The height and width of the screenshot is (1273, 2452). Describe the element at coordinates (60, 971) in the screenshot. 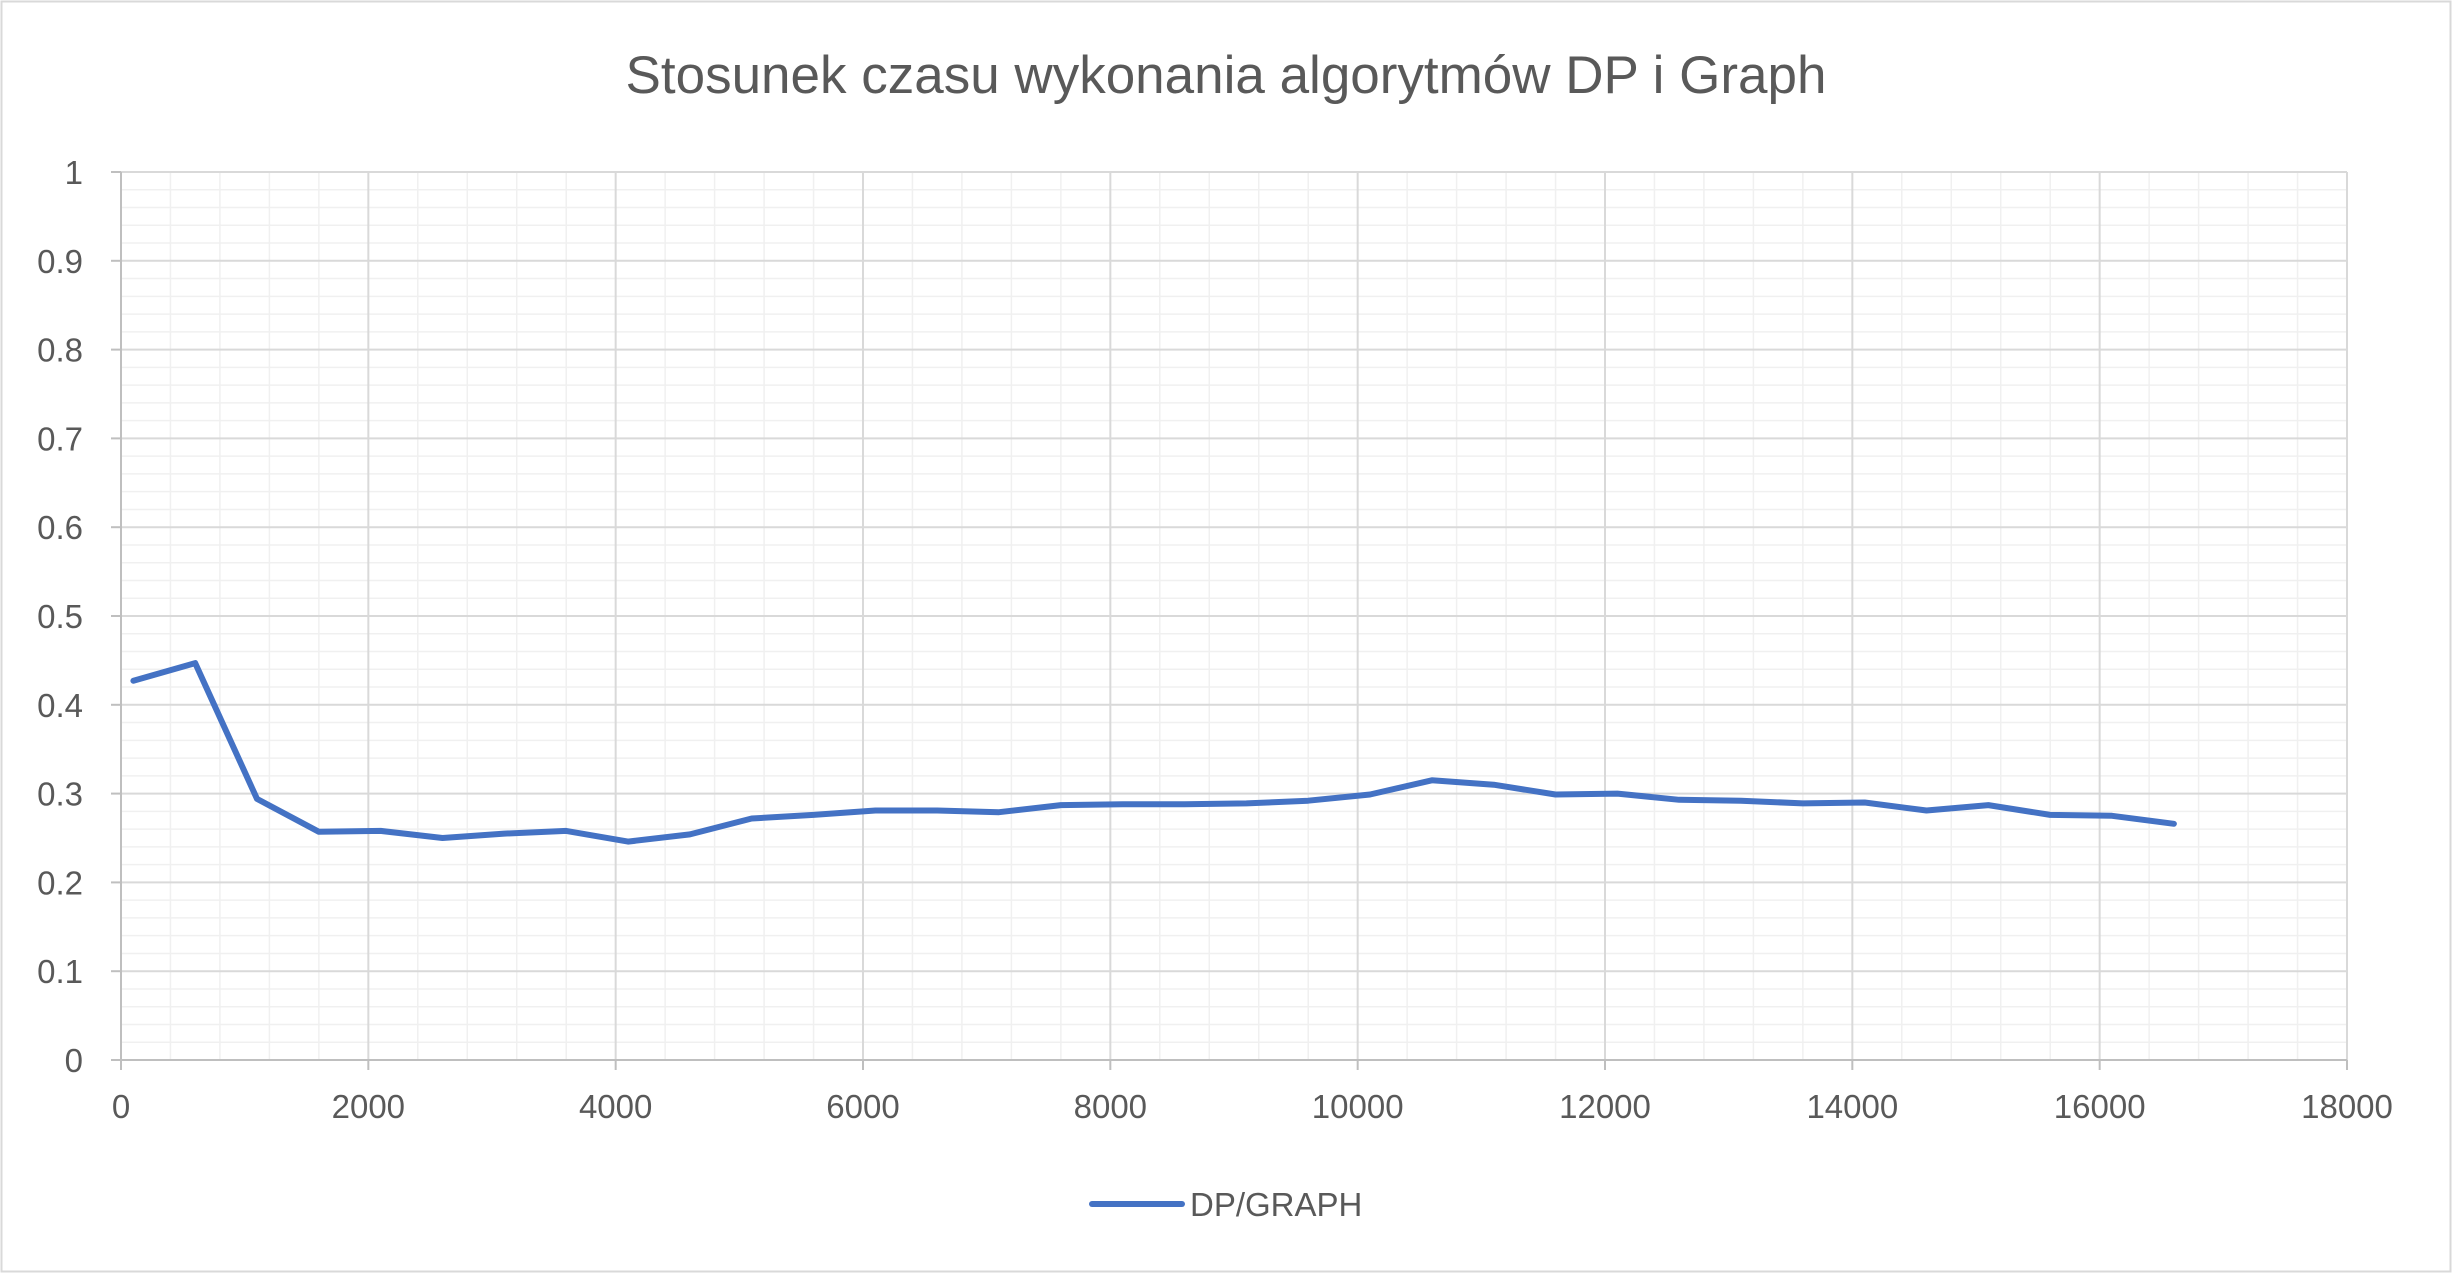

I see `y-tick-label: 0.1` at that location.